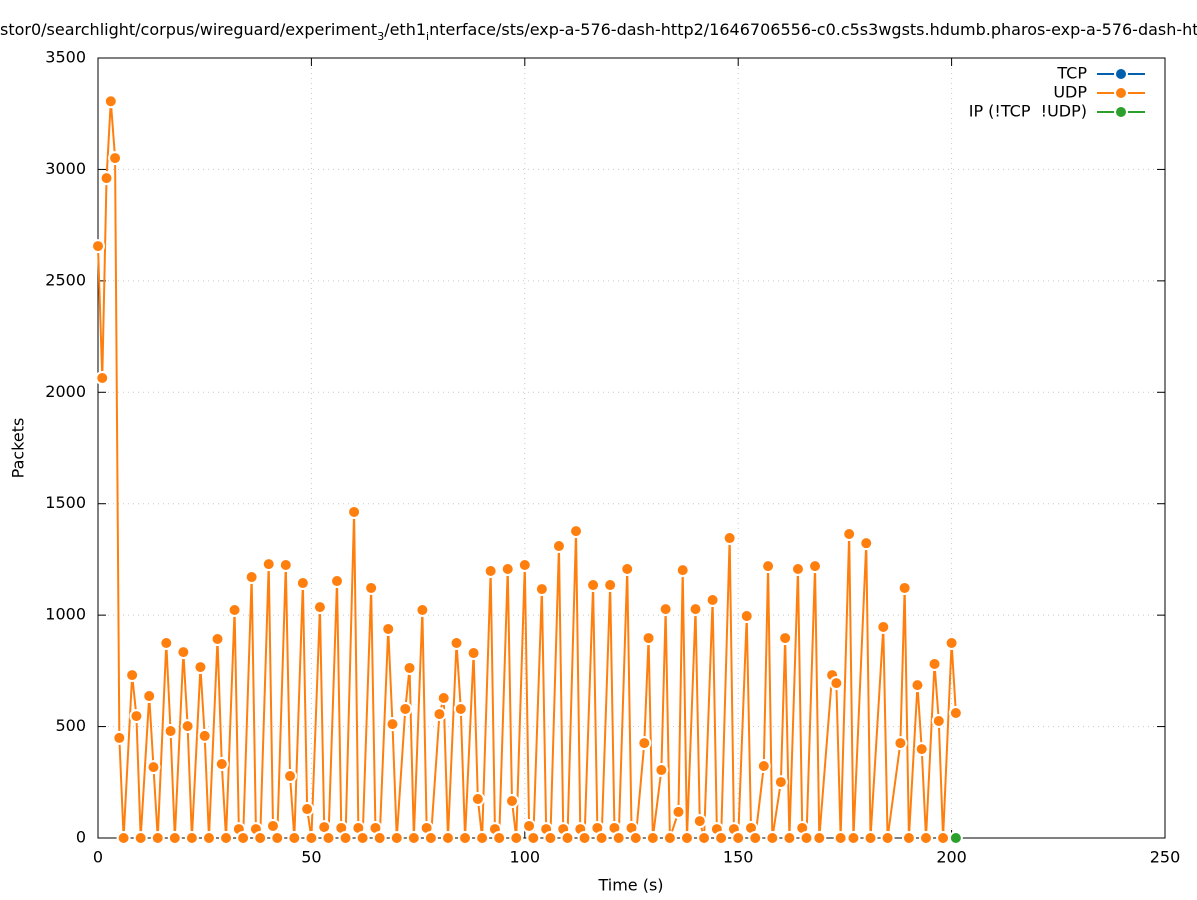  Describe the element at coordinates (427, 36) in the screenshot. I see `title-segment: i` at that location.